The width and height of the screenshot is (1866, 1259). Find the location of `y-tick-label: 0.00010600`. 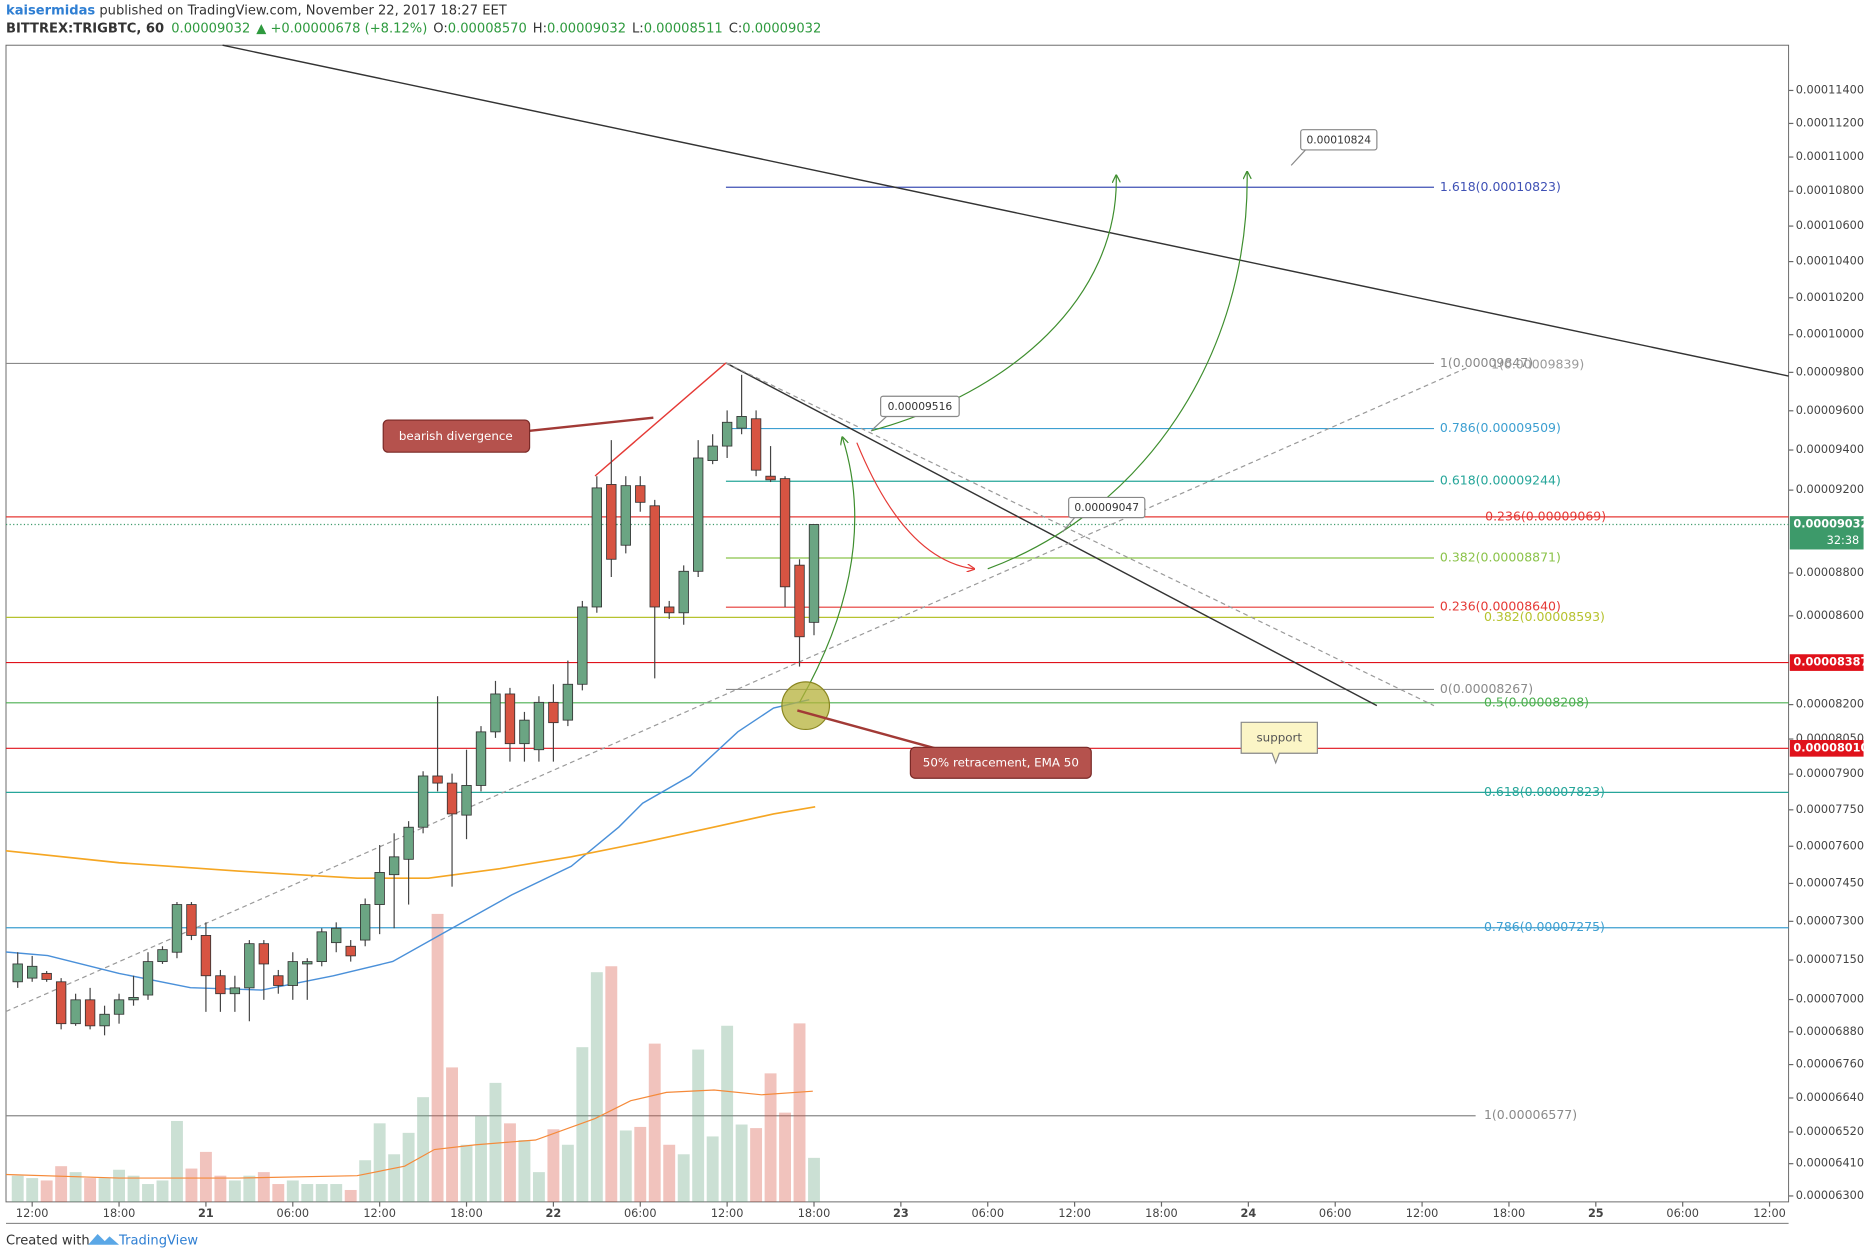

y-tick-label: 0.00010600 is located at coordinates (1830, 225).